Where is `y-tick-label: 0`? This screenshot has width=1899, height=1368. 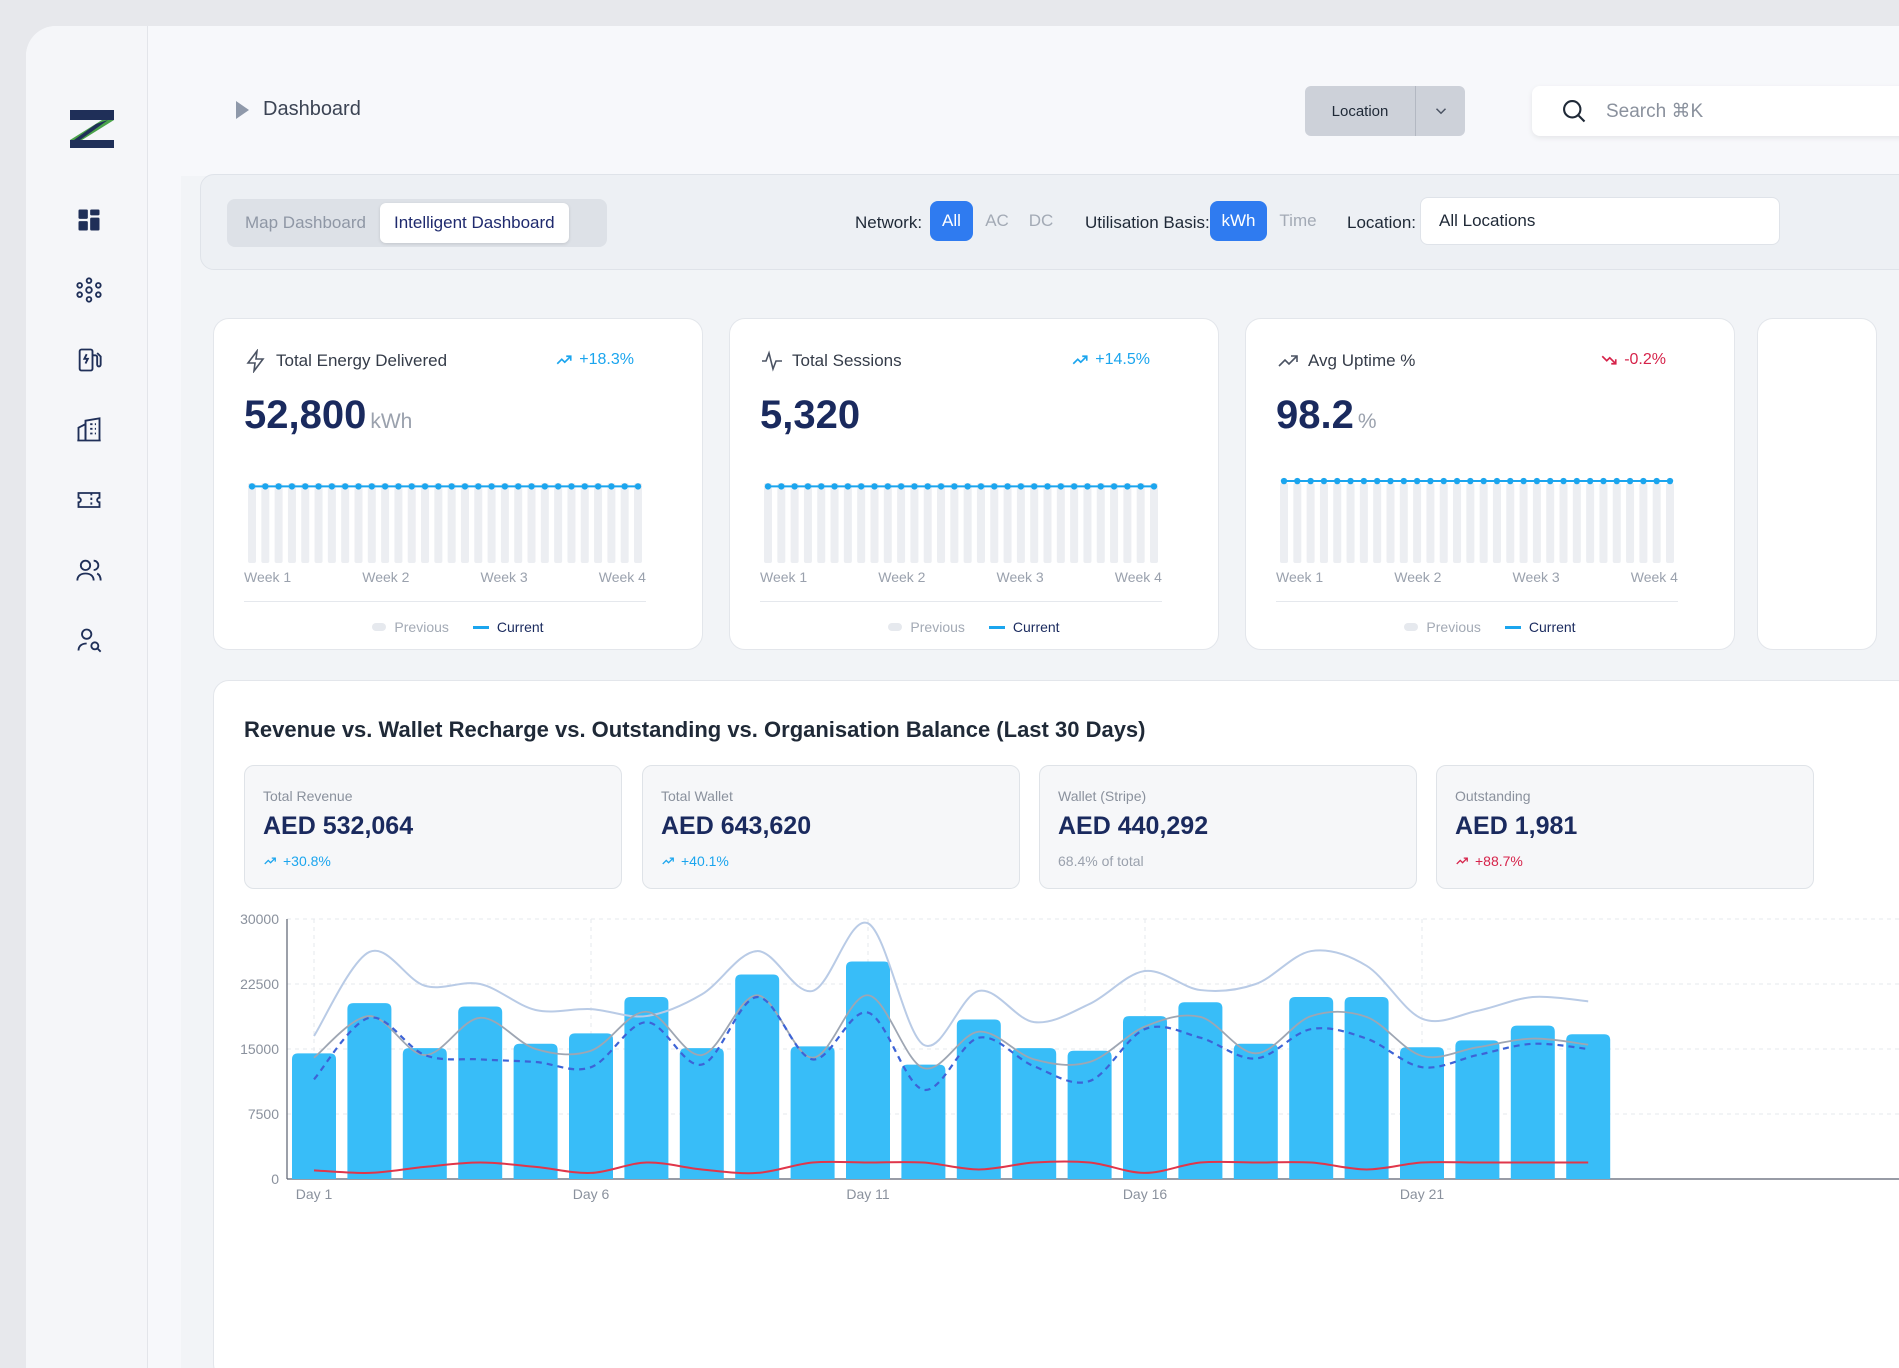
y-tick-label: 0 is located at coordinates (275, 1179).